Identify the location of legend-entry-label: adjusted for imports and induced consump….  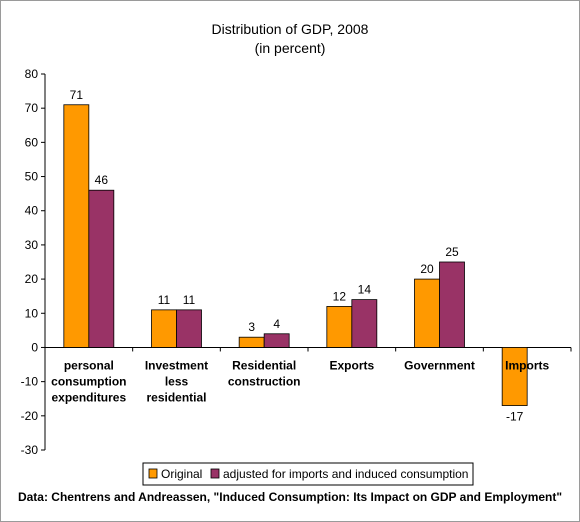
(345, 474).